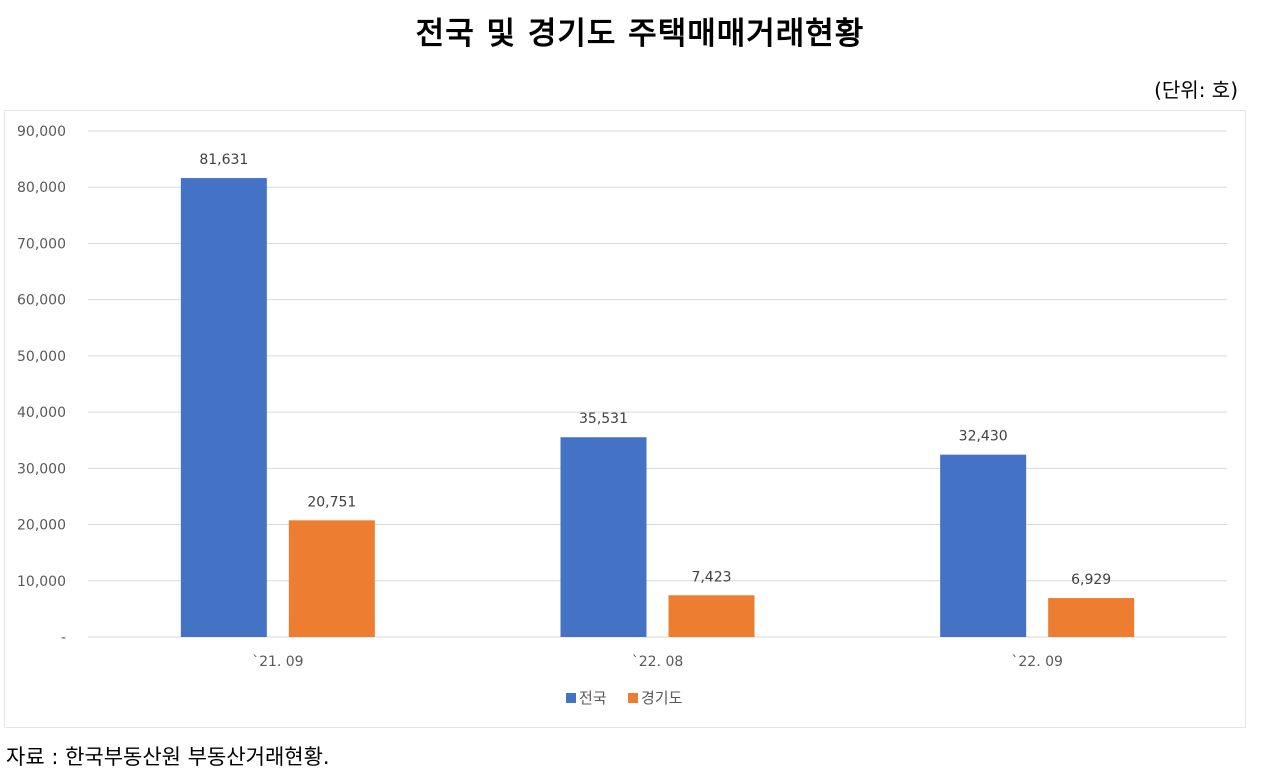  I want to click on x-tick-label: `21. 09, so click(278, 662).